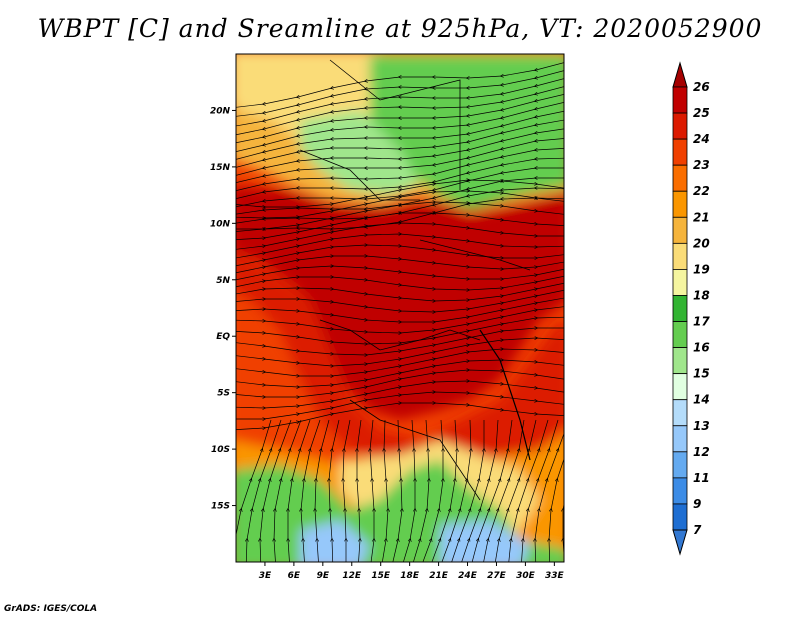  Describe the element at coordinates (680, 74) in the screenshot. I see `colorbar-top-arrow` at that location.